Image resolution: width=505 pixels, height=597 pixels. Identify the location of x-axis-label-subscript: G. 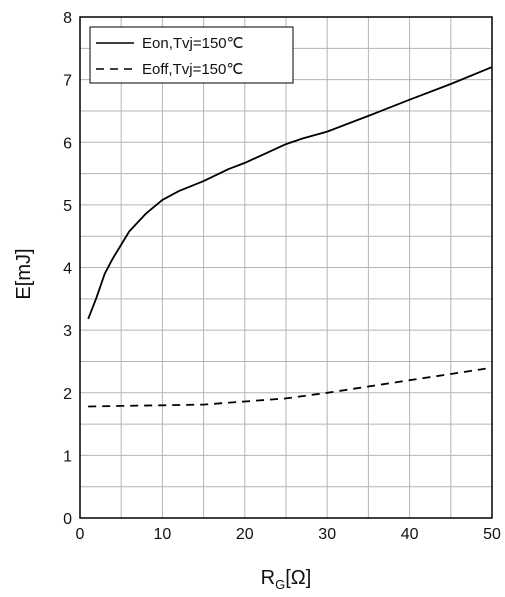
(280, 584).